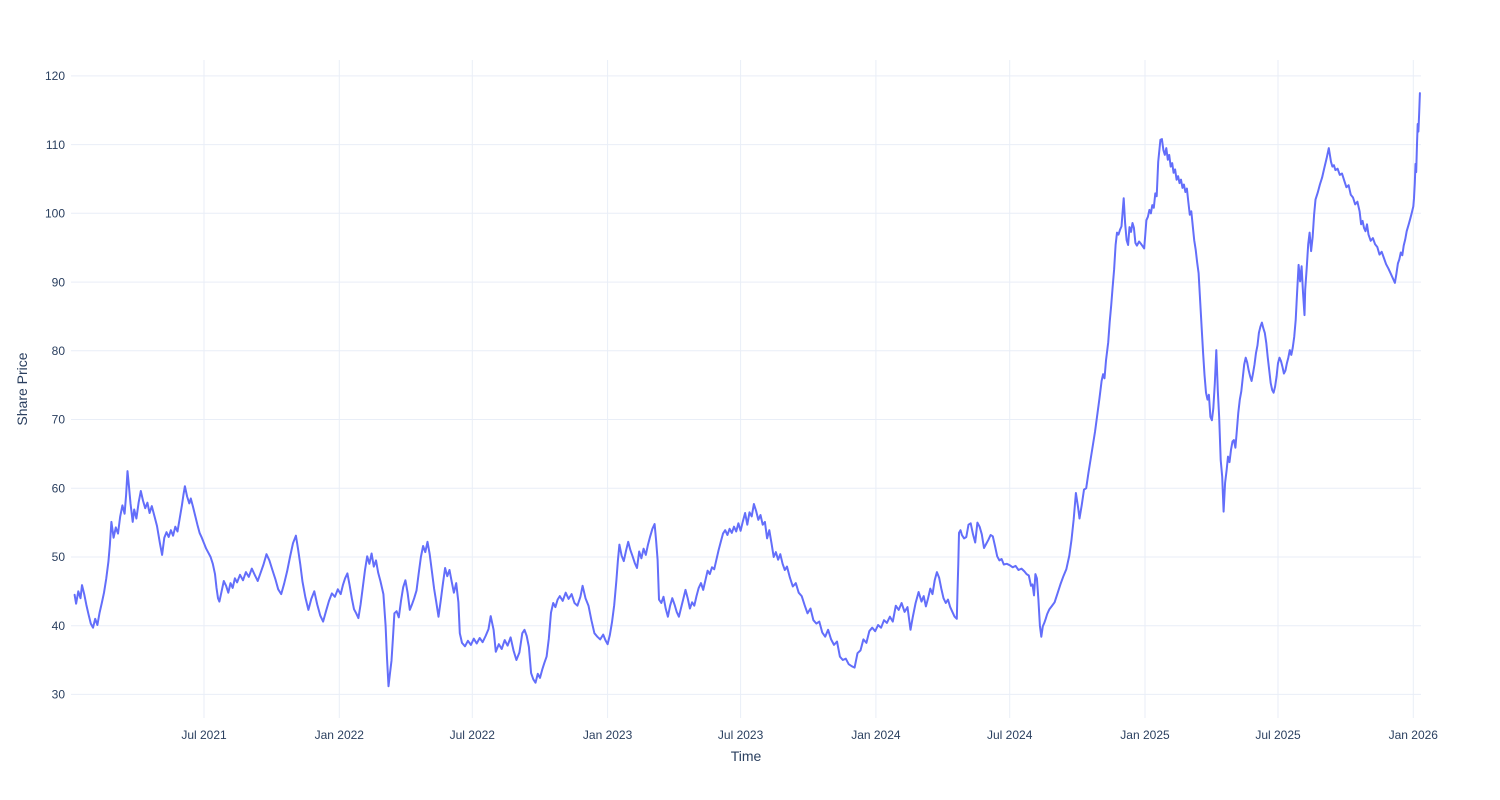  I want to click on x-tick-label: Jan 2023, so click(608, 735).